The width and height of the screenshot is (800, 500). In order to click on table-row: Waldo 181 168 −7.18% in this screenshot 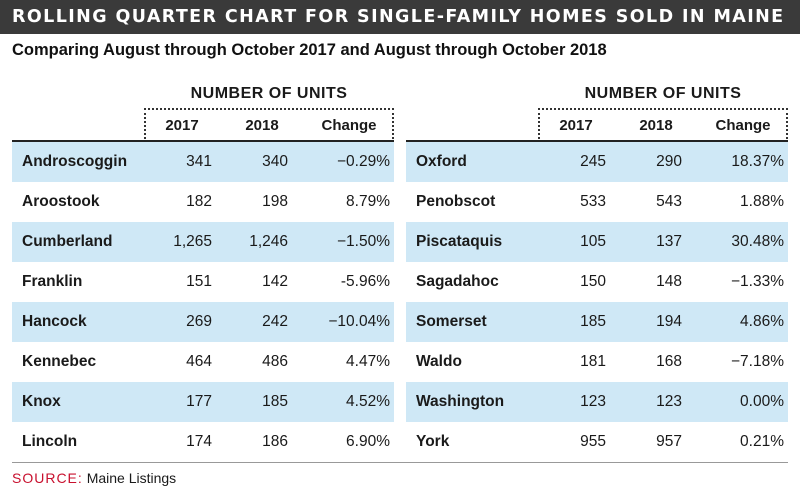, I will do `click(597, 362)`.